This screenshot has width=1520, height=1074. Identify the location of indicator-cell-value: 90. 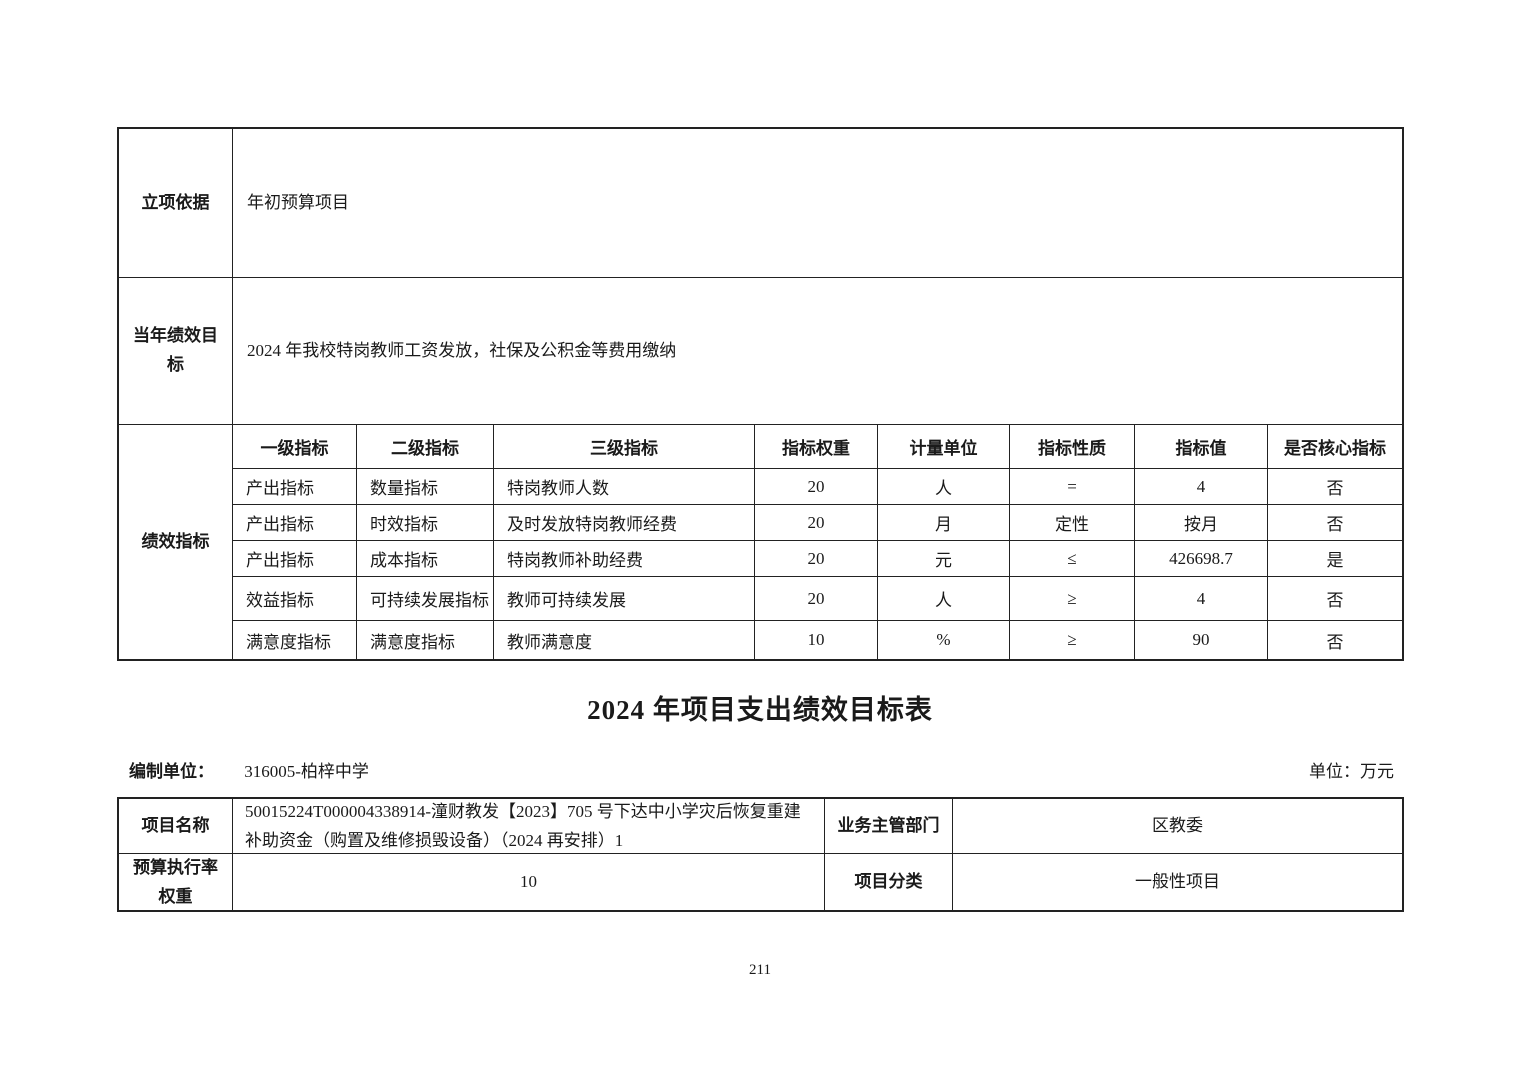
(1201, 640).